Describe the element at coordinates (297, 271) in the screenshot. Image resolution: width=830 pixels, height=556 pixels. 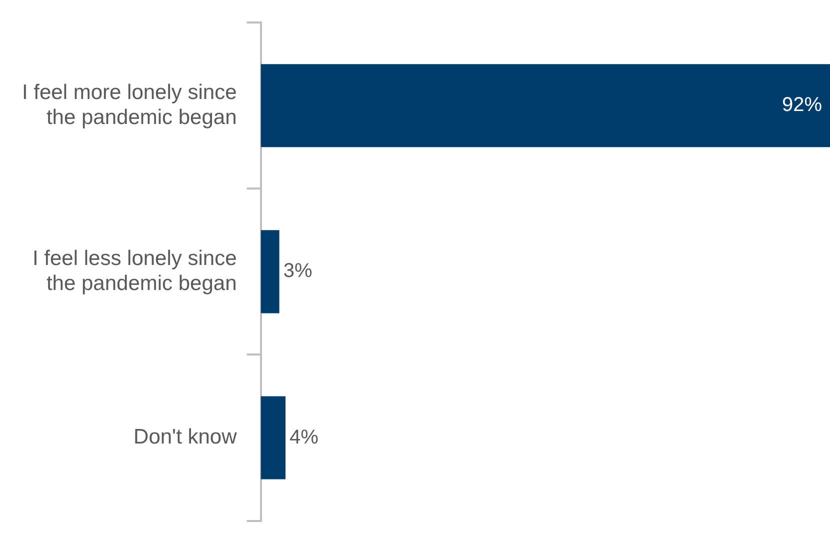
I see `data-label: 3%` at that location.